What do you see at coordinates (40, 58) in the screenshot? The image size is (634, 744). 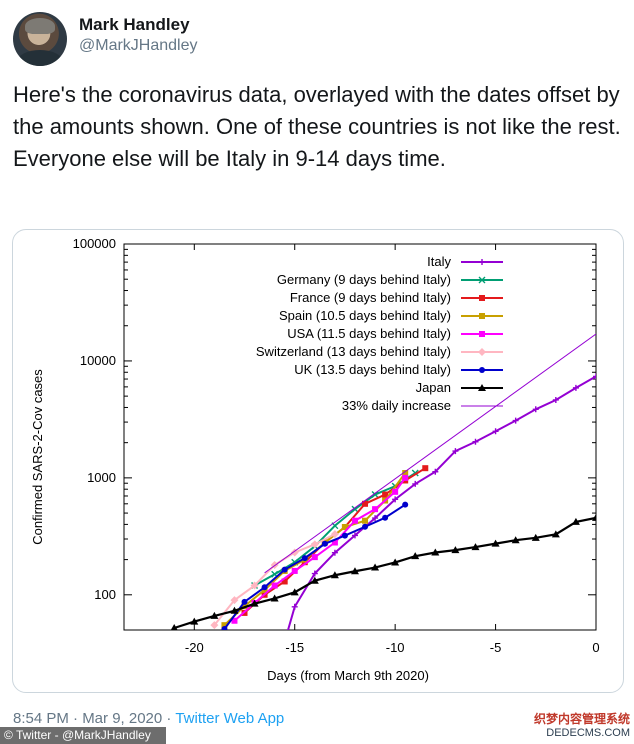 I see `avatar-shoulders` at bounding box center [40, 58].